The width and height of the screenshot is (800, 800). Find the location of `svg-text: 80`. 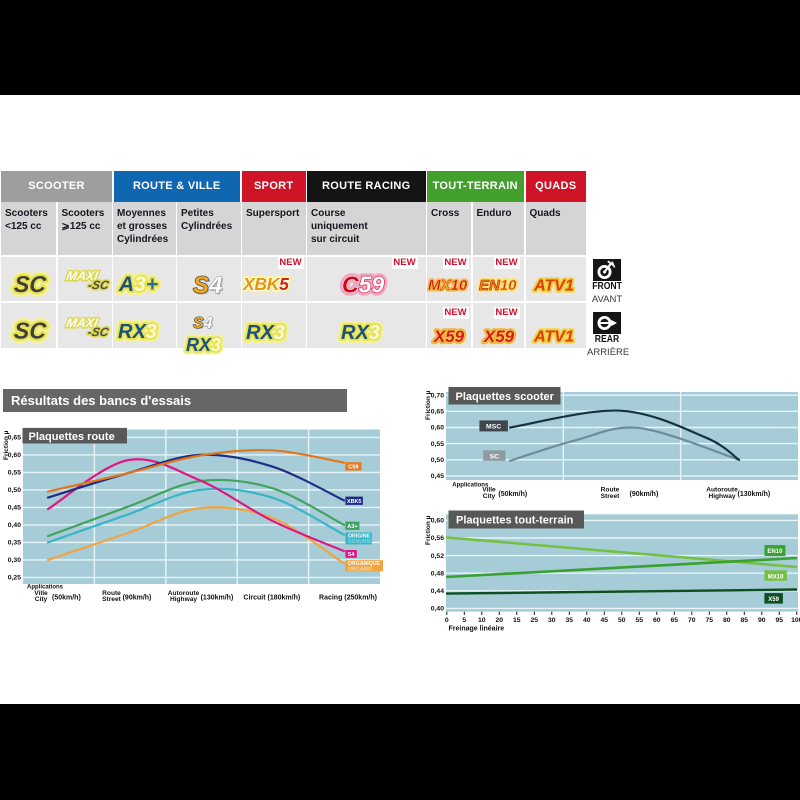

svg-text: 80 is located at coordinates (727, 620).